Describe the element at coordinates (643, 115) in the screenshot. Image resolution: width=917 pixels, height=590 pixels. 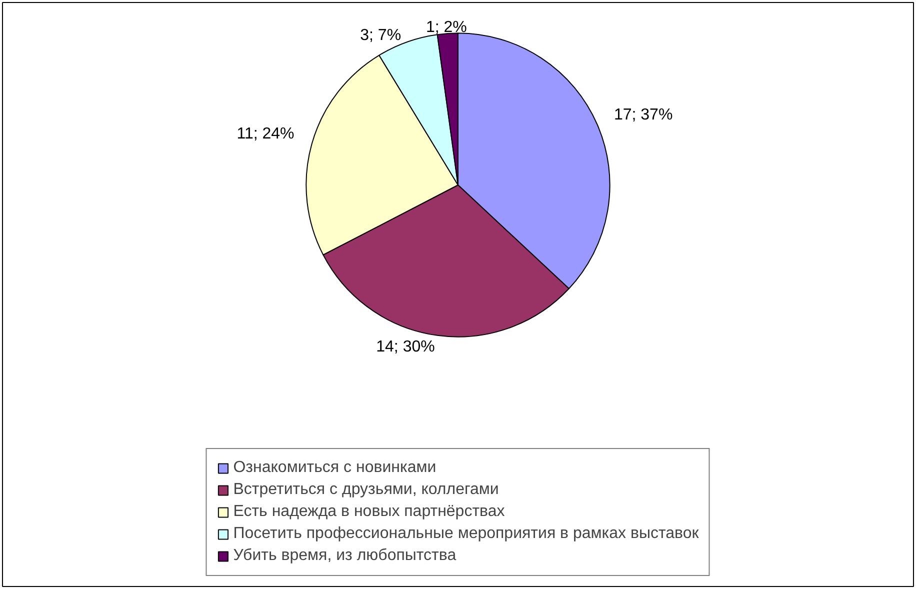
I see `data-label: 17; 37%` at that location.